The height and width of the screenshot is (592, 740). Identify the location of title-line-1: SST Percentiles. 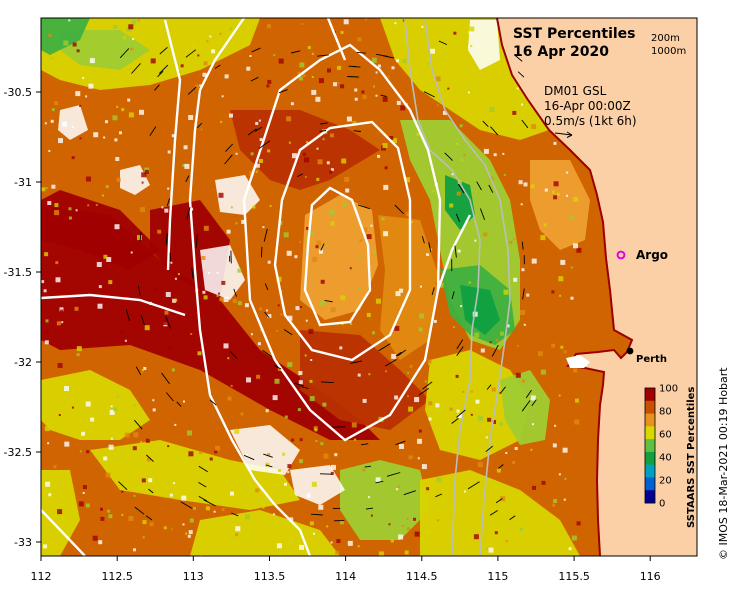
(574, 34).